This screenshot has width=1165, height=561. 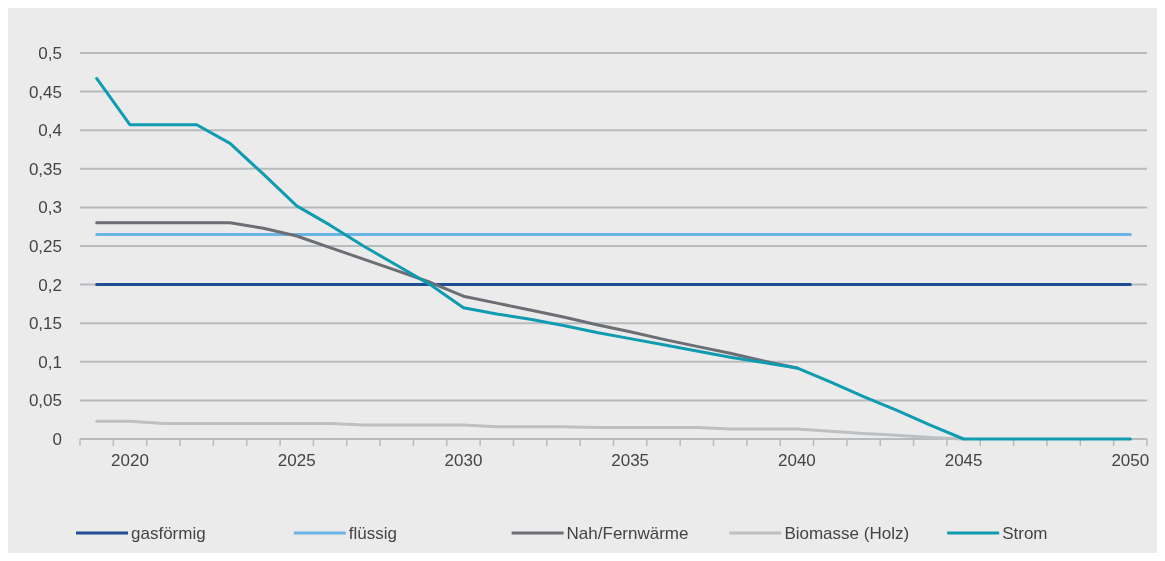 What do you see at coordinates (130, 460) in the screenshot?
I see `x-tick-label: 2020` at bounding box center [130, 460].